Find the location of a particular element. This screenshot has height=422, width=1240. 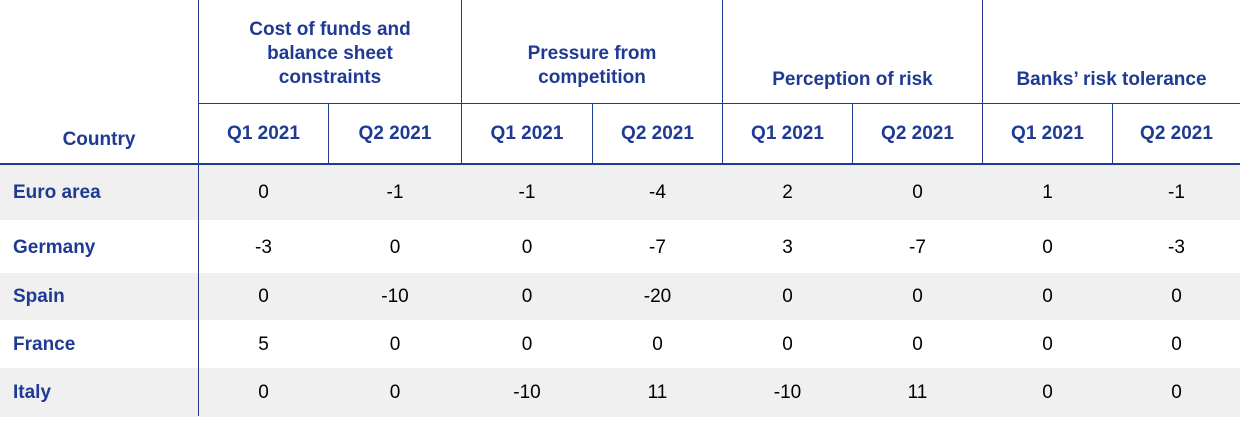

row-label-spain: Spain is located at coordinates (39, 296).